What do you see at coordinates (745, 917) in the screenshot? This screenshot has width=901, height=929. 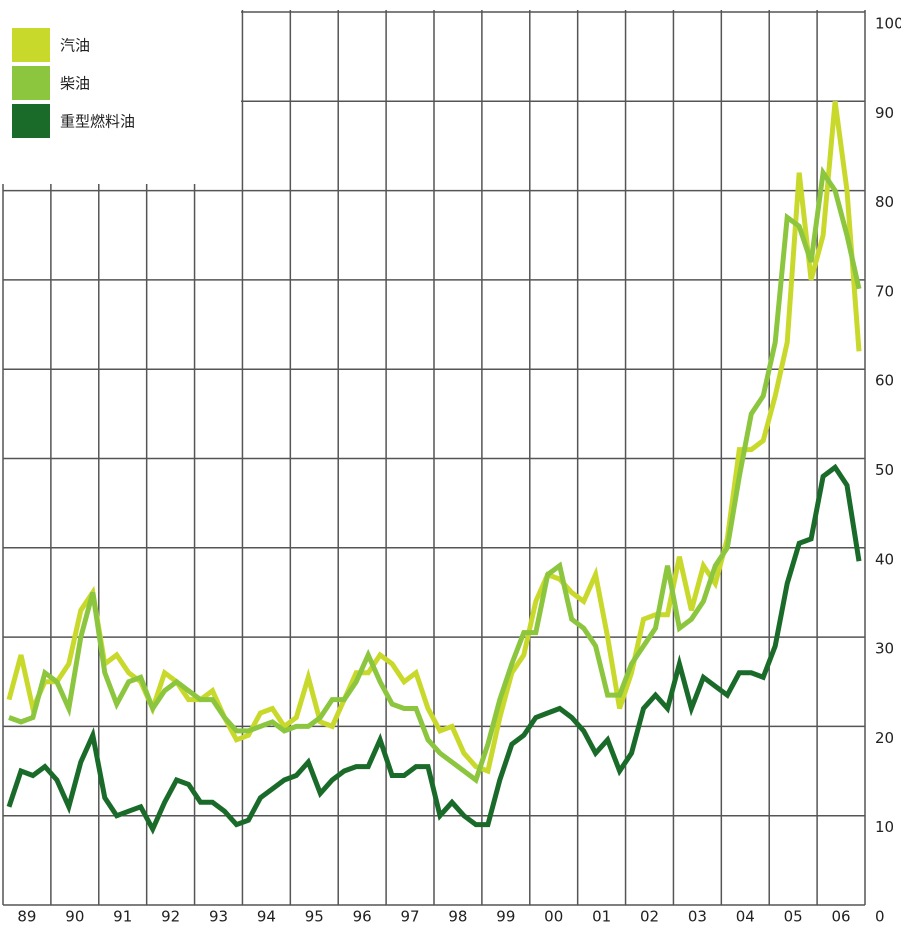 I see `x-tick-label: 04` at bounding box center [745, 917].